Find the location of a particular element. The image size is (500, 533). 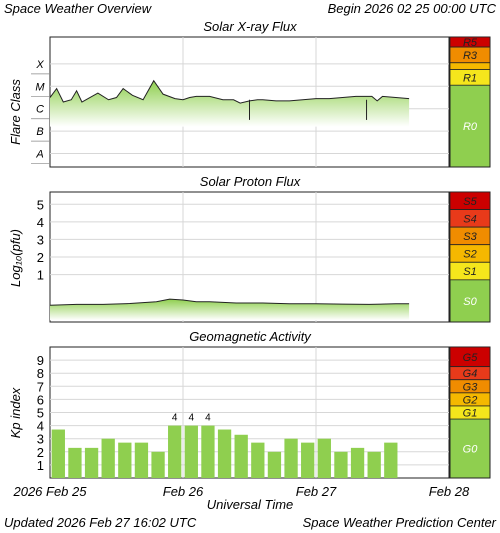

kp-ytick: 8 is located at coordinates (40, 373).